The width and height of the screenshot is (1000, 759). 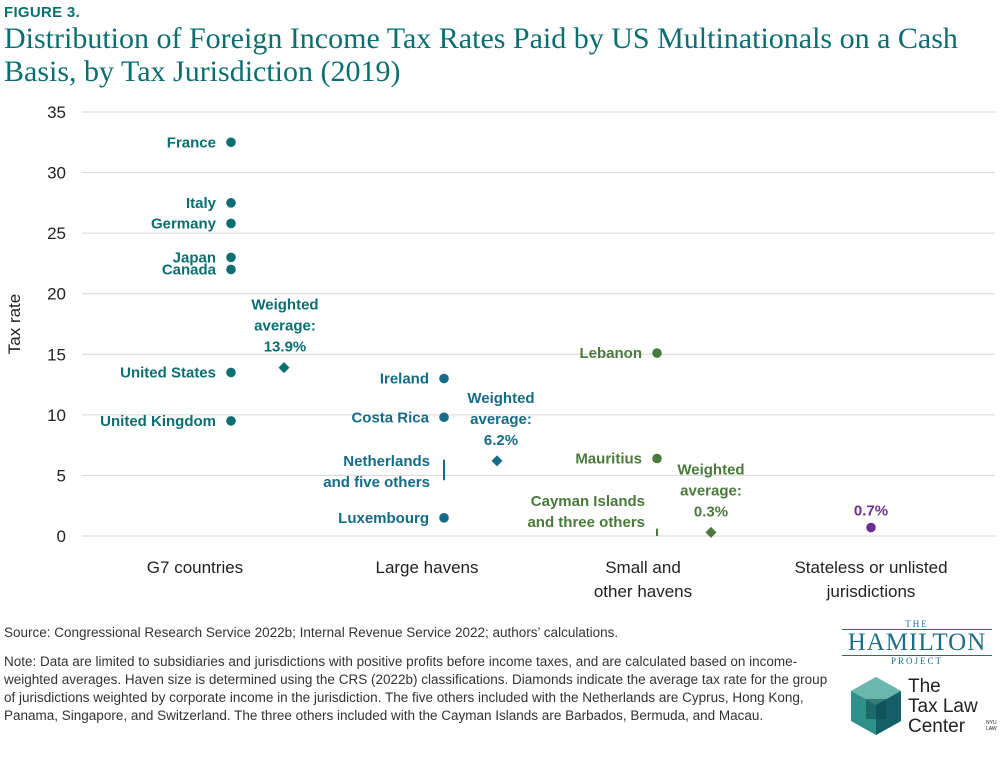 I want to click on category-label-small: other havens, so click(x=643, y=591).